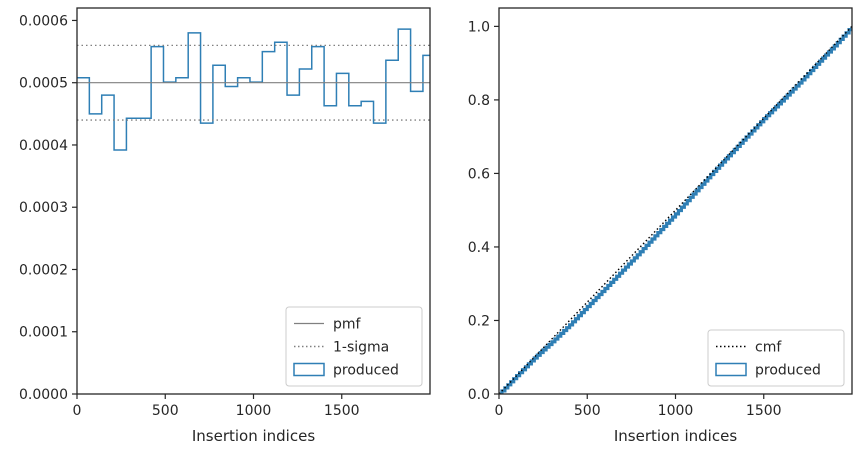 This screenshot has height=453, width=861. I want to click on legend-label: 1-sigma, so click(361, 348).